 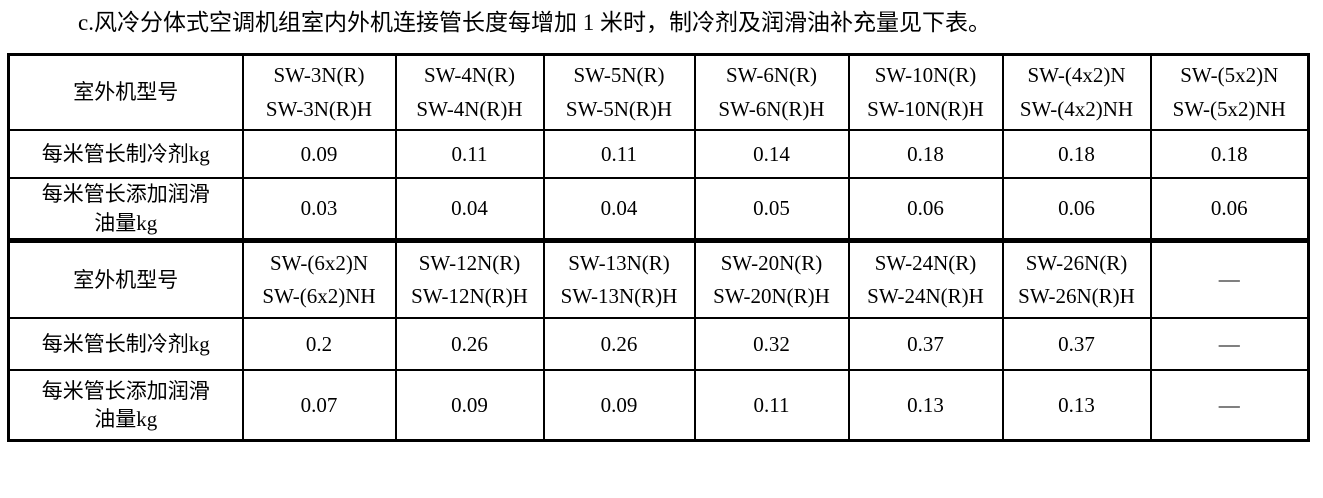 I want to click on model-name-cell: SW-(5x2)N SW-(5x2)NH, so click(x=1229, y=92).